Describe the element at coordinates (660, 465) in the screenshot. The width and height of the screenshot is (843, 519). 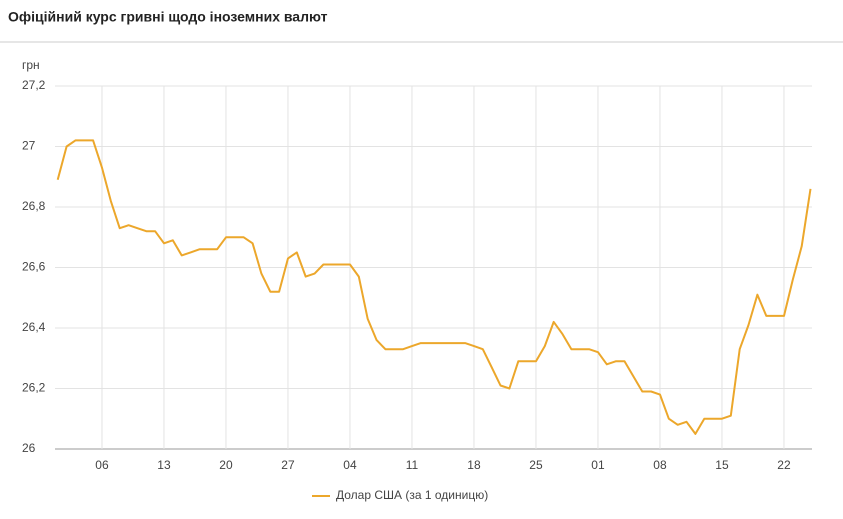
I see `x-tick-label: 08` at that location.